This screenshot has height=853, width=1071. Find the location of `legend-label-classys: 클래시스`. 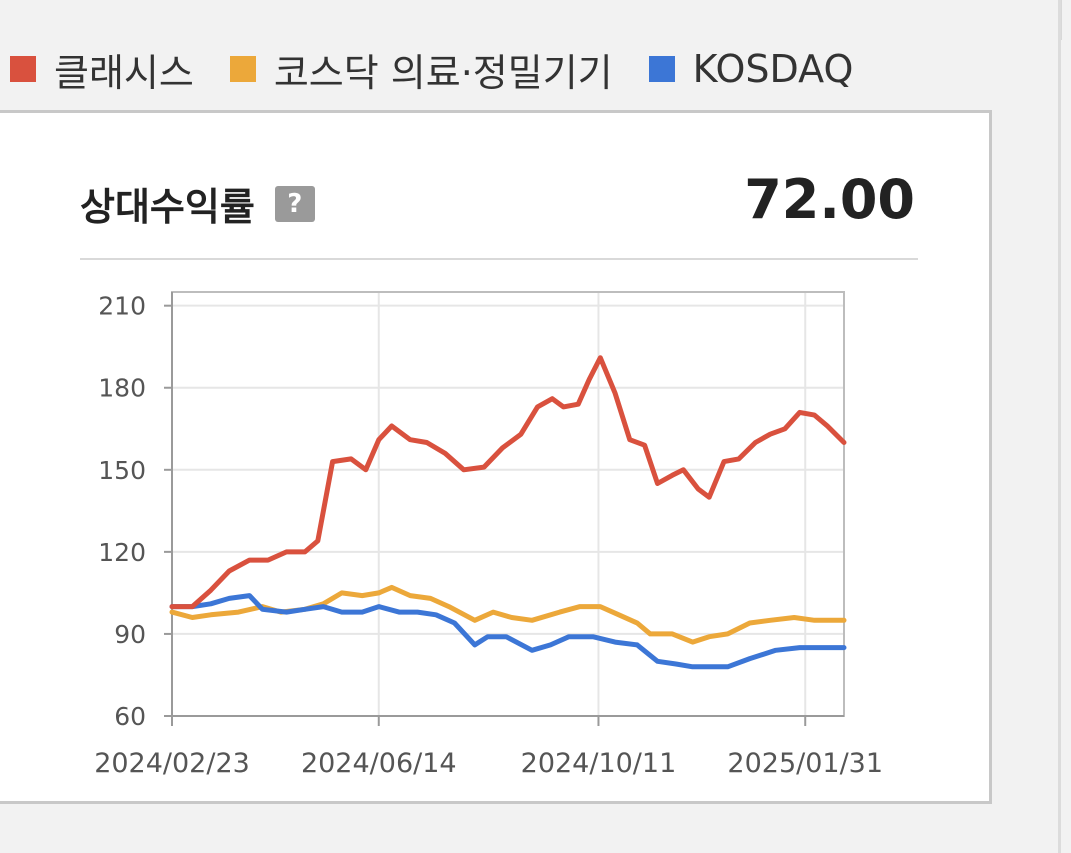

legend-label-classys: 클래시스 is located at coordinates (124, 72).